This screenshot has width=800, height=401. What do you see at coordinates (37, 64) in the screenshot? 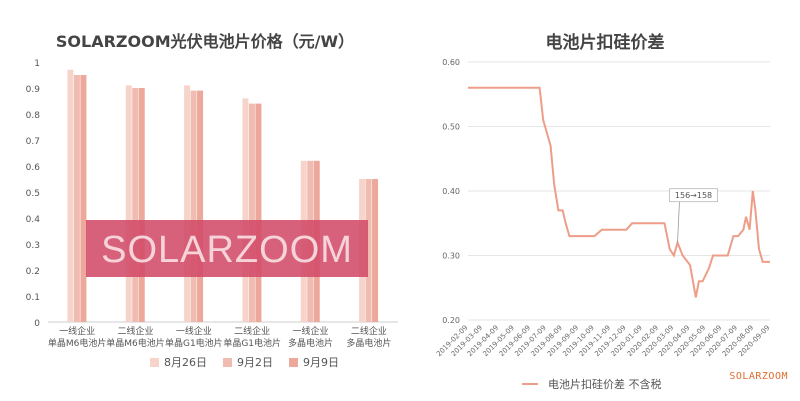
I see `y-tick-label: 1` at bounding box center [37, 64].